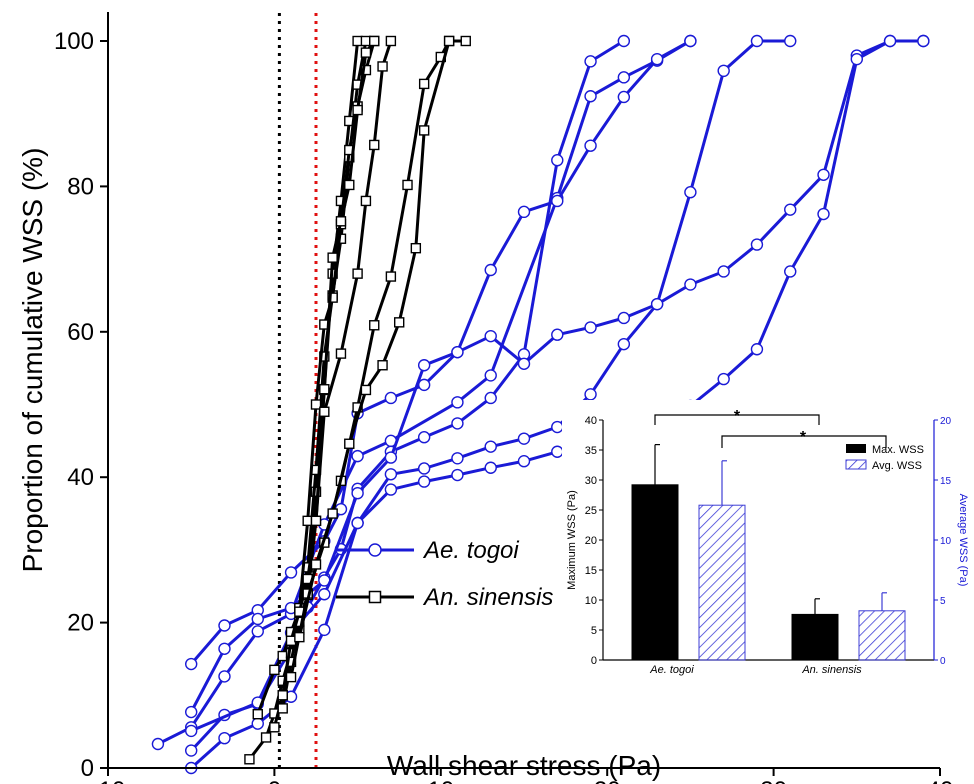 Image resolution: width=974 pixels, height=784 pixels. What do you see at coordinates (80, 332) in the screenshot?
I see `y-tick-label: 60` at bounding box center [80, 332].